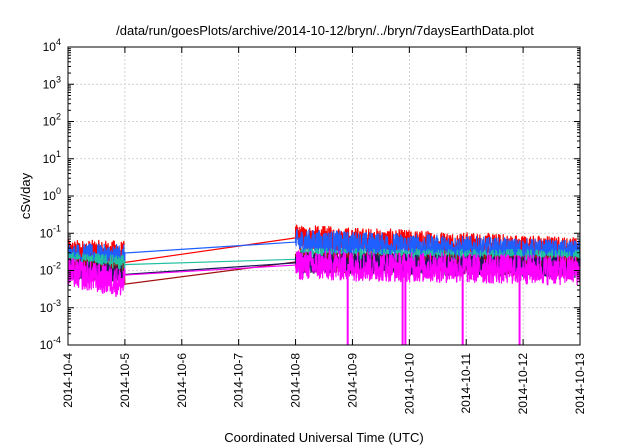 The width and height of the screenshot is (640, 448). Describe the element at coordinates (125, 380) in the screenshot. I see `x-tick-label: 2014-10-5` at that location.